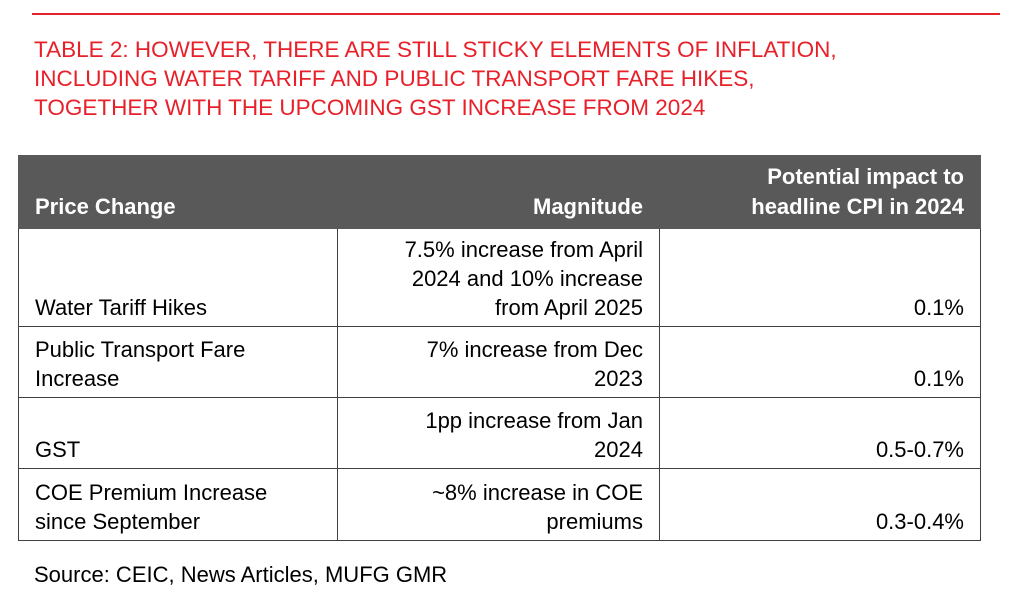 This screenshot has width=1022, height=607. What do you see at coordinates (527, 278) in the screenshot?
I see `cell-line: 2024 and 10% increase` at bounding box center [527, 278].